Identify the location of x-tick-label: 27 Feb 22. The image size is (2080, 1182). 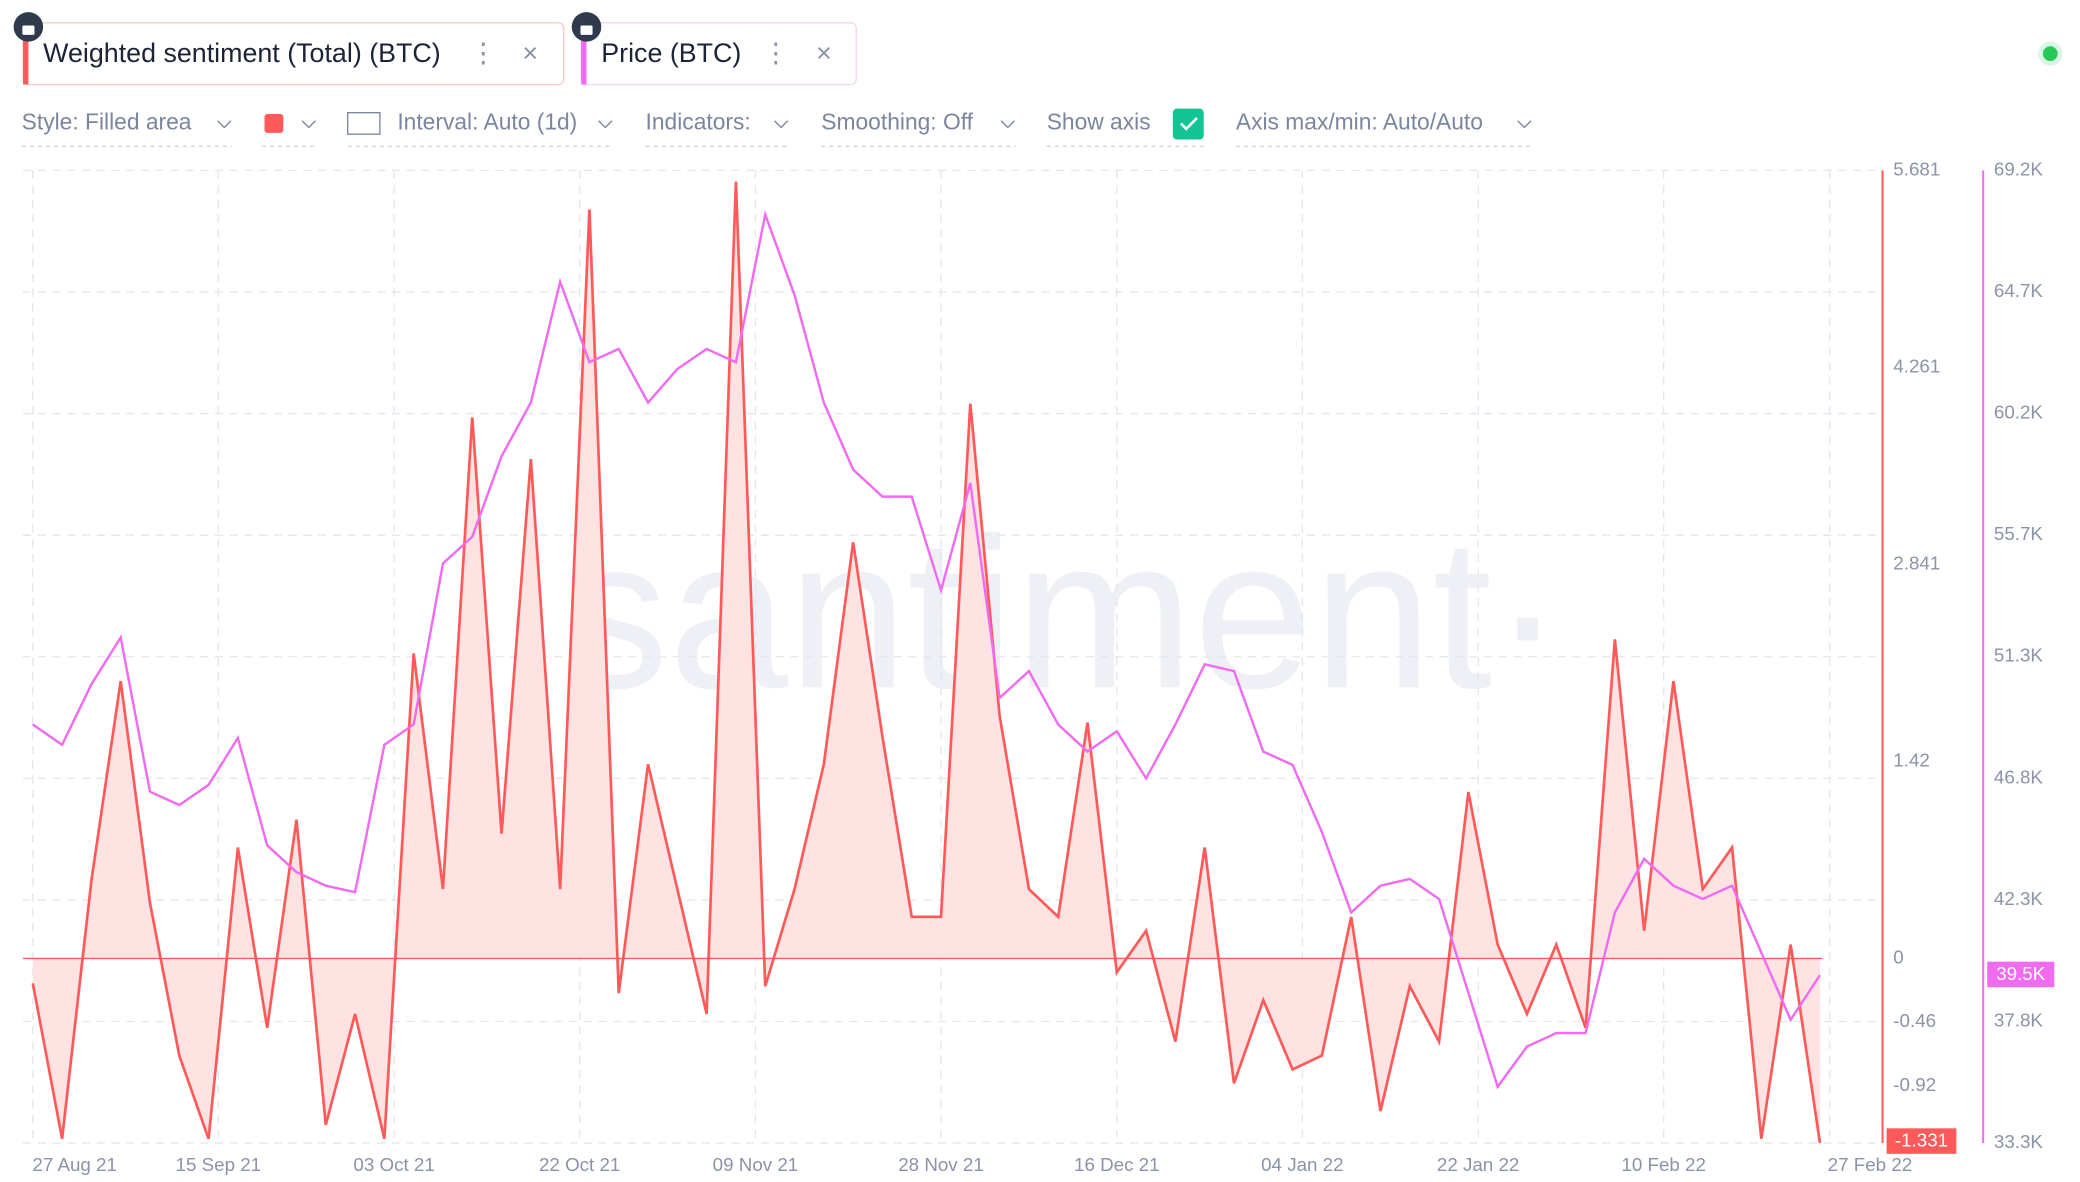
(1870, 1164).